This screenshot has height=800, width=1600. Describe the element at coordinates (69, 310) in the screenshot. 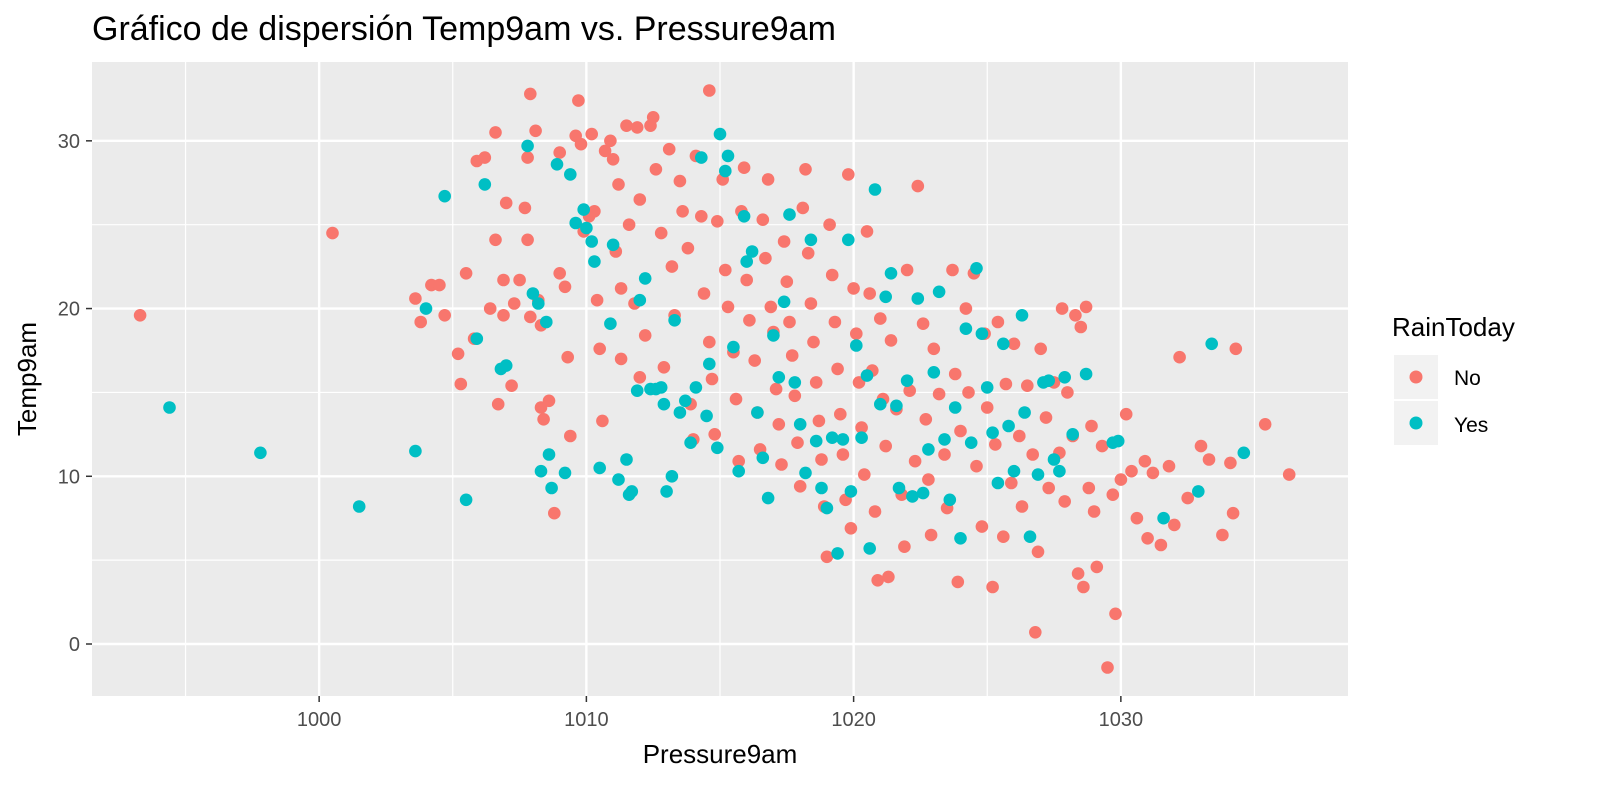

I see `y-tick-label: 20` at that location.